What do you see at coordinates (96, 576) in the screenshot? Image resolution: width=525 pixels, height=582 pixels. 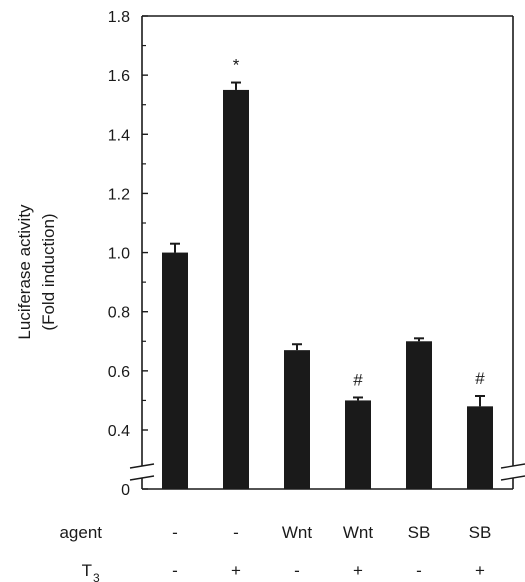 I see `t3-row-label-subscript: 3` at bounding box center [96, 576].